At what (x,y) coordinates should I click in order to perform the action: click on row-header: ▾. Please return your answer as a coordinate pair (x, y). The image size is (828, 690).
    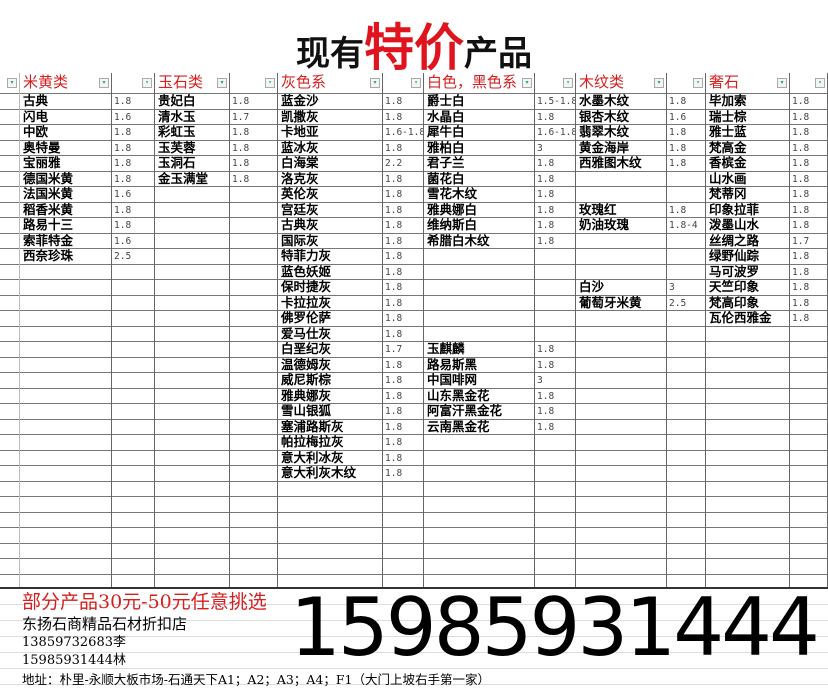
    Looking at the image, I should click on (10, 83).